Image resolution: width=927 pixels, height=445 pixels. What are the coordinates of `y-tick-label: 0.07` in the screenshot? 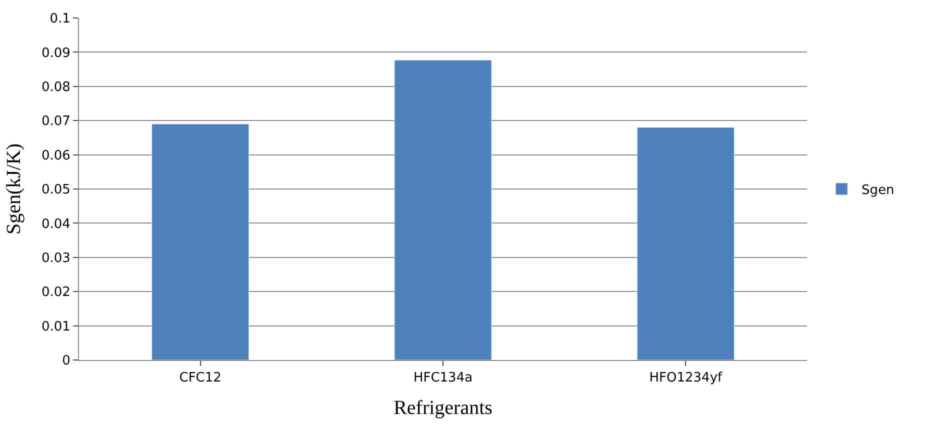 It's located at (55, 122).